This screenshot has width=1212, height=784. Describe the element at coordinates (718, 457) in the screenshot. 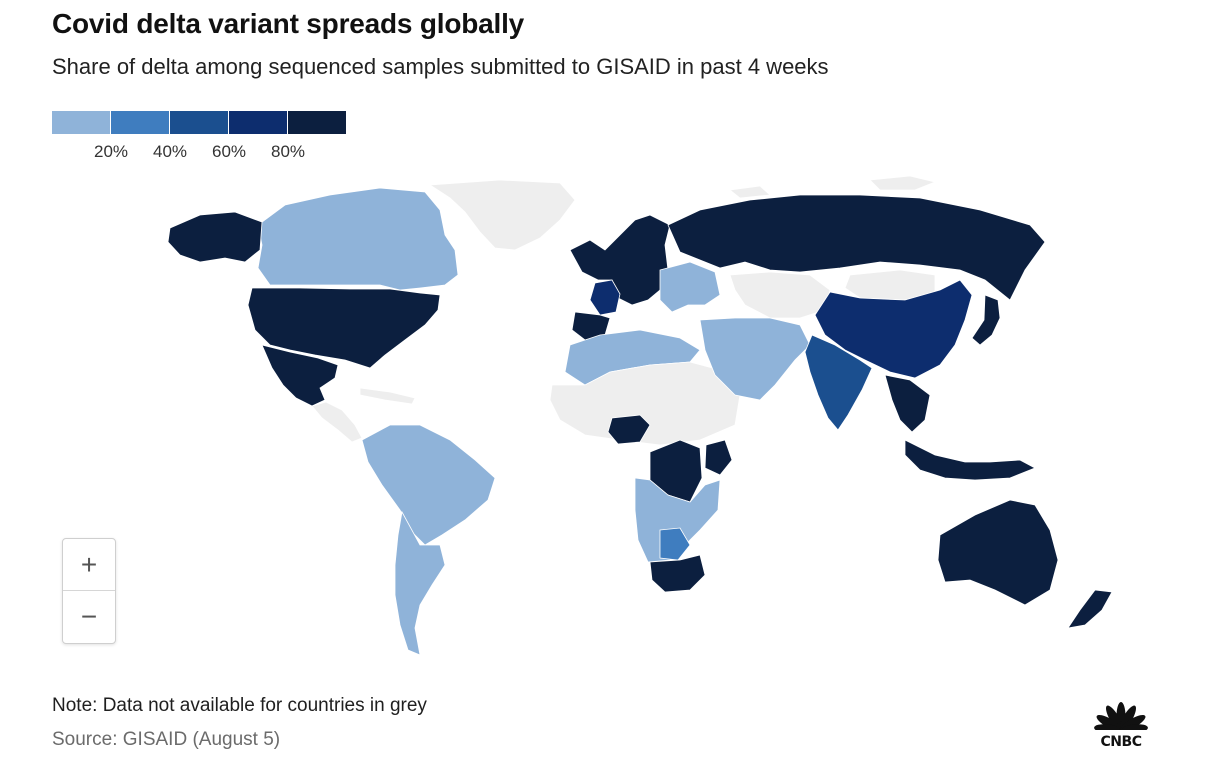

I see `region-kenya` at that location.